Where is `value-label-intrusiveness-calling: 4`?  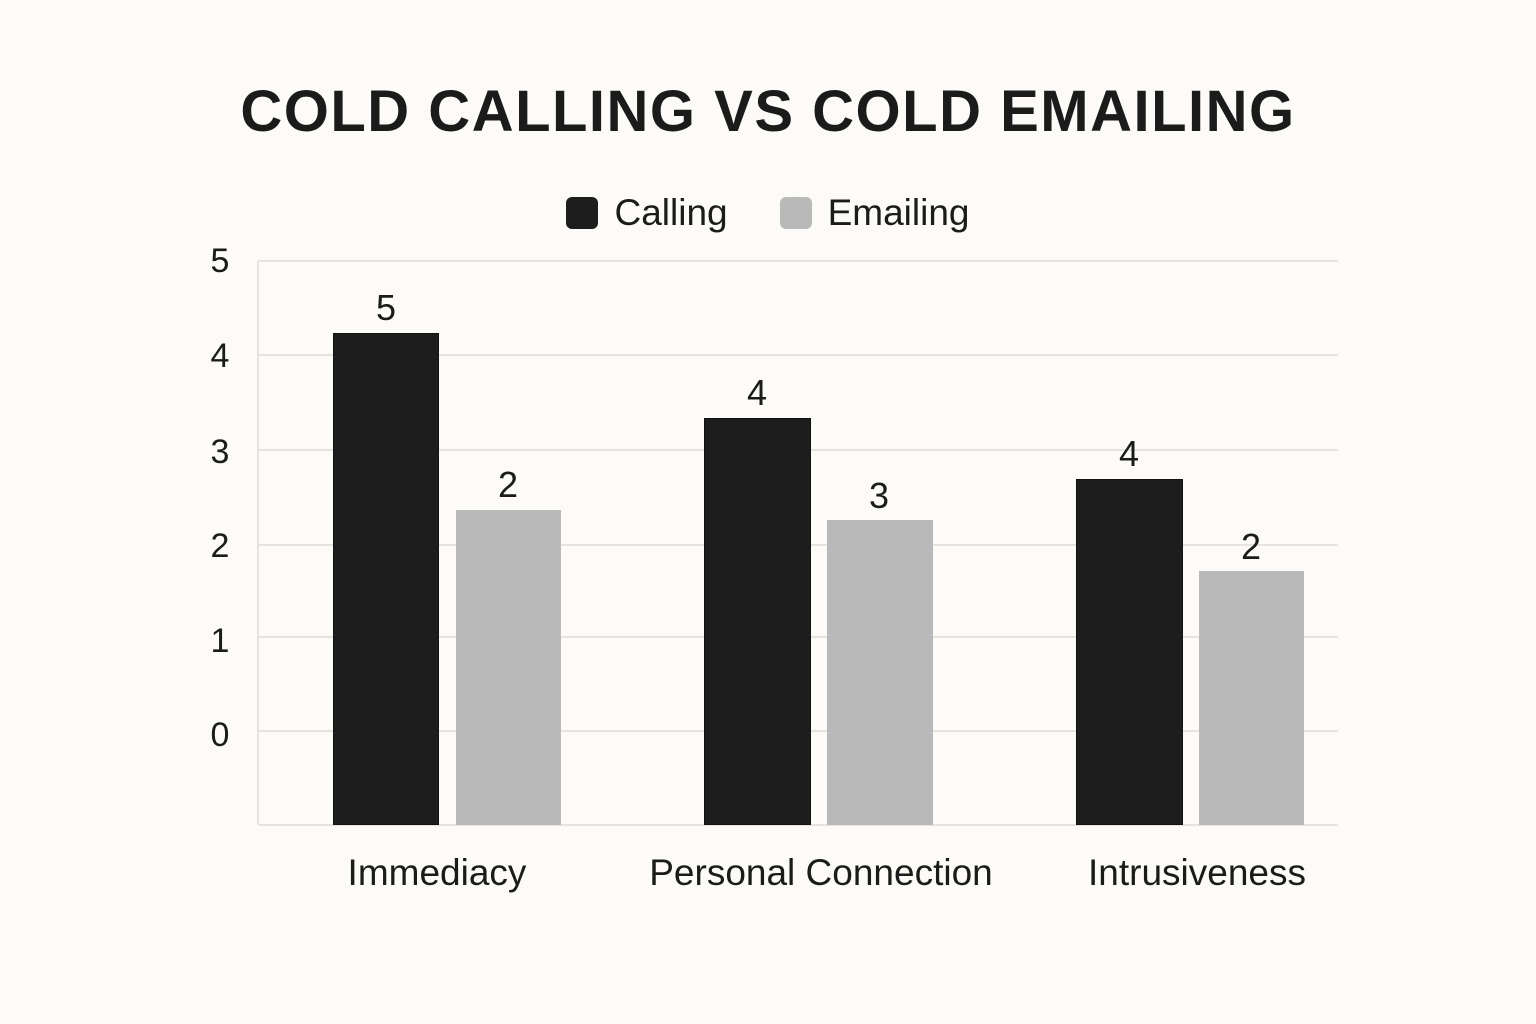 value-label-intrusiveness-calling: 4 is located at coordinates (1129, 453).